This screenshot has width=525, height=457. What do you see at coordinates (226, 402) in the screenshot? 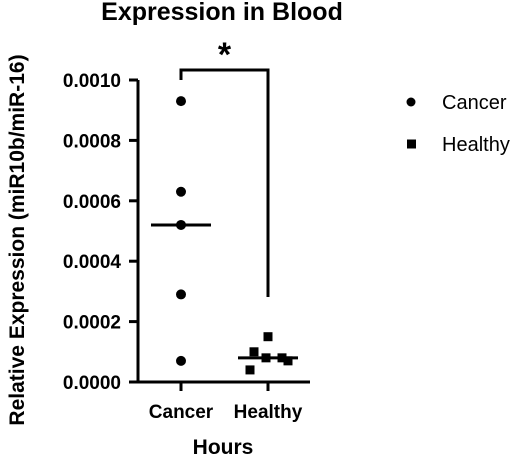
I see `x-ticks: Cancer Healthy` at bounding box center [226, 402].